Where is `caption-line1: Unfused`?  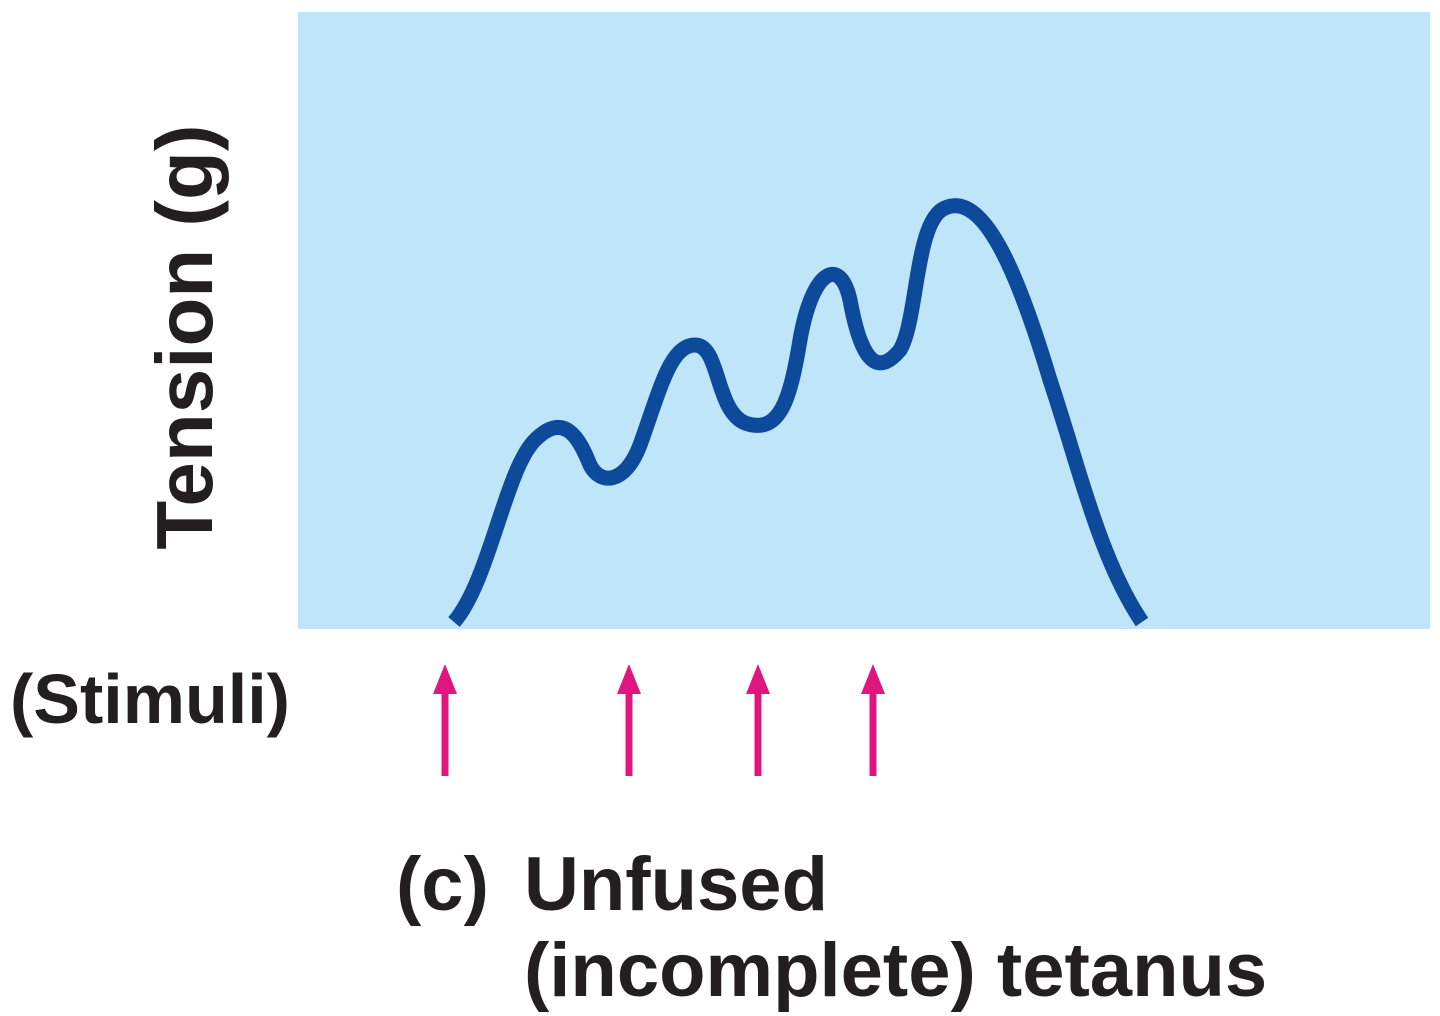
caption-line1: Unfused is located at coordinates (676, 884).